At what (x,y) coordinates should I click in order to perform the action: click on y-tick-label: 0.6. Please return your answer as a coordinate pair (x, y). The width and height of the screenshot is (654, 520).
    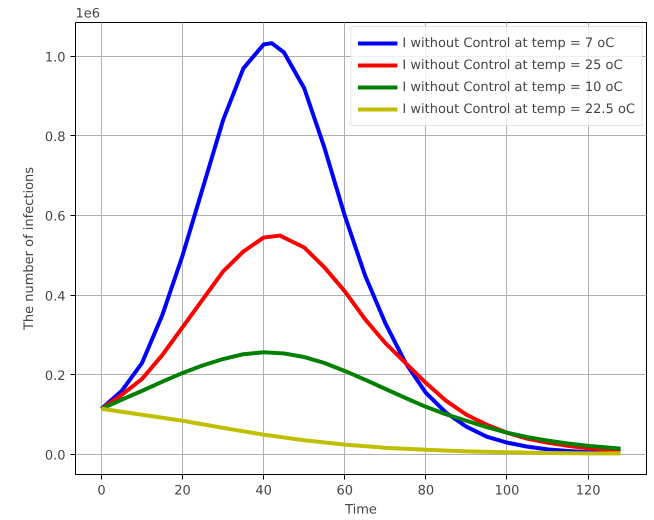
    Looking at the image, I should click on (55, 217).